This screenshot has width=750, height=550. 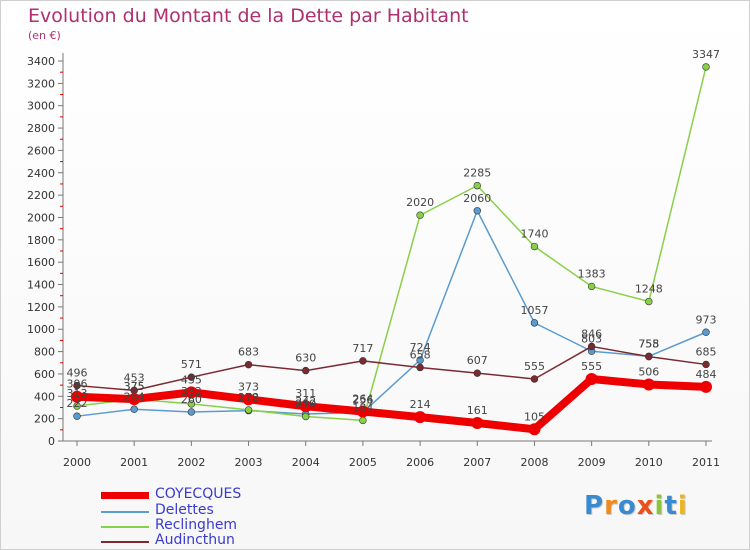 What do you see at coordinates (191, 364) in the screenshot?
I see `data-label: 571` at bounding box center [191, 364].